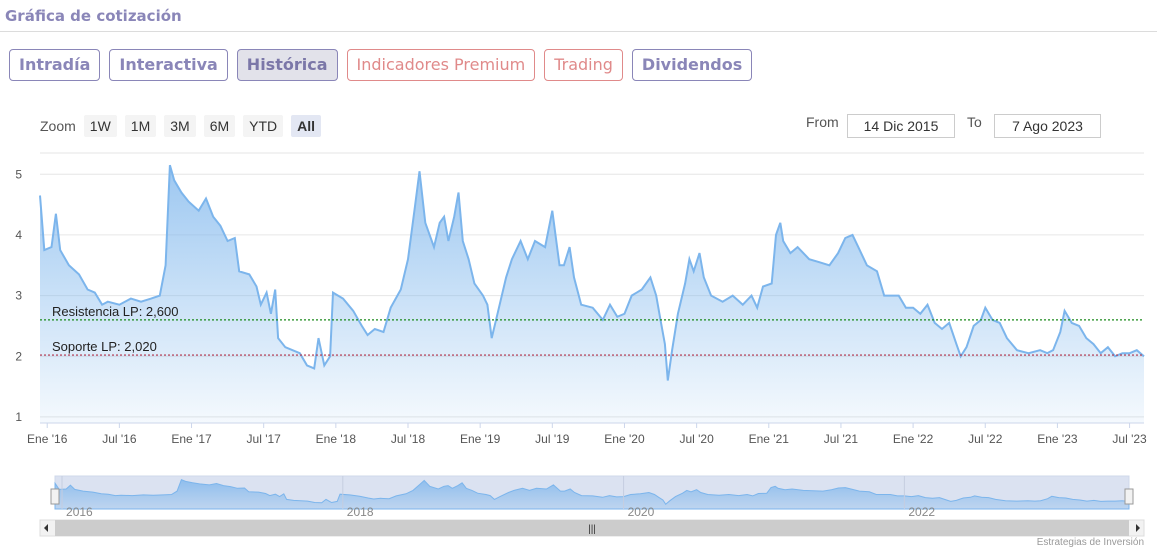 Image resolution: width=1162 pixels, height=548 pixels. I want to click on zoom-selector: Zoom 1W 1M 3M 6M YTD All, so click(184, 126).